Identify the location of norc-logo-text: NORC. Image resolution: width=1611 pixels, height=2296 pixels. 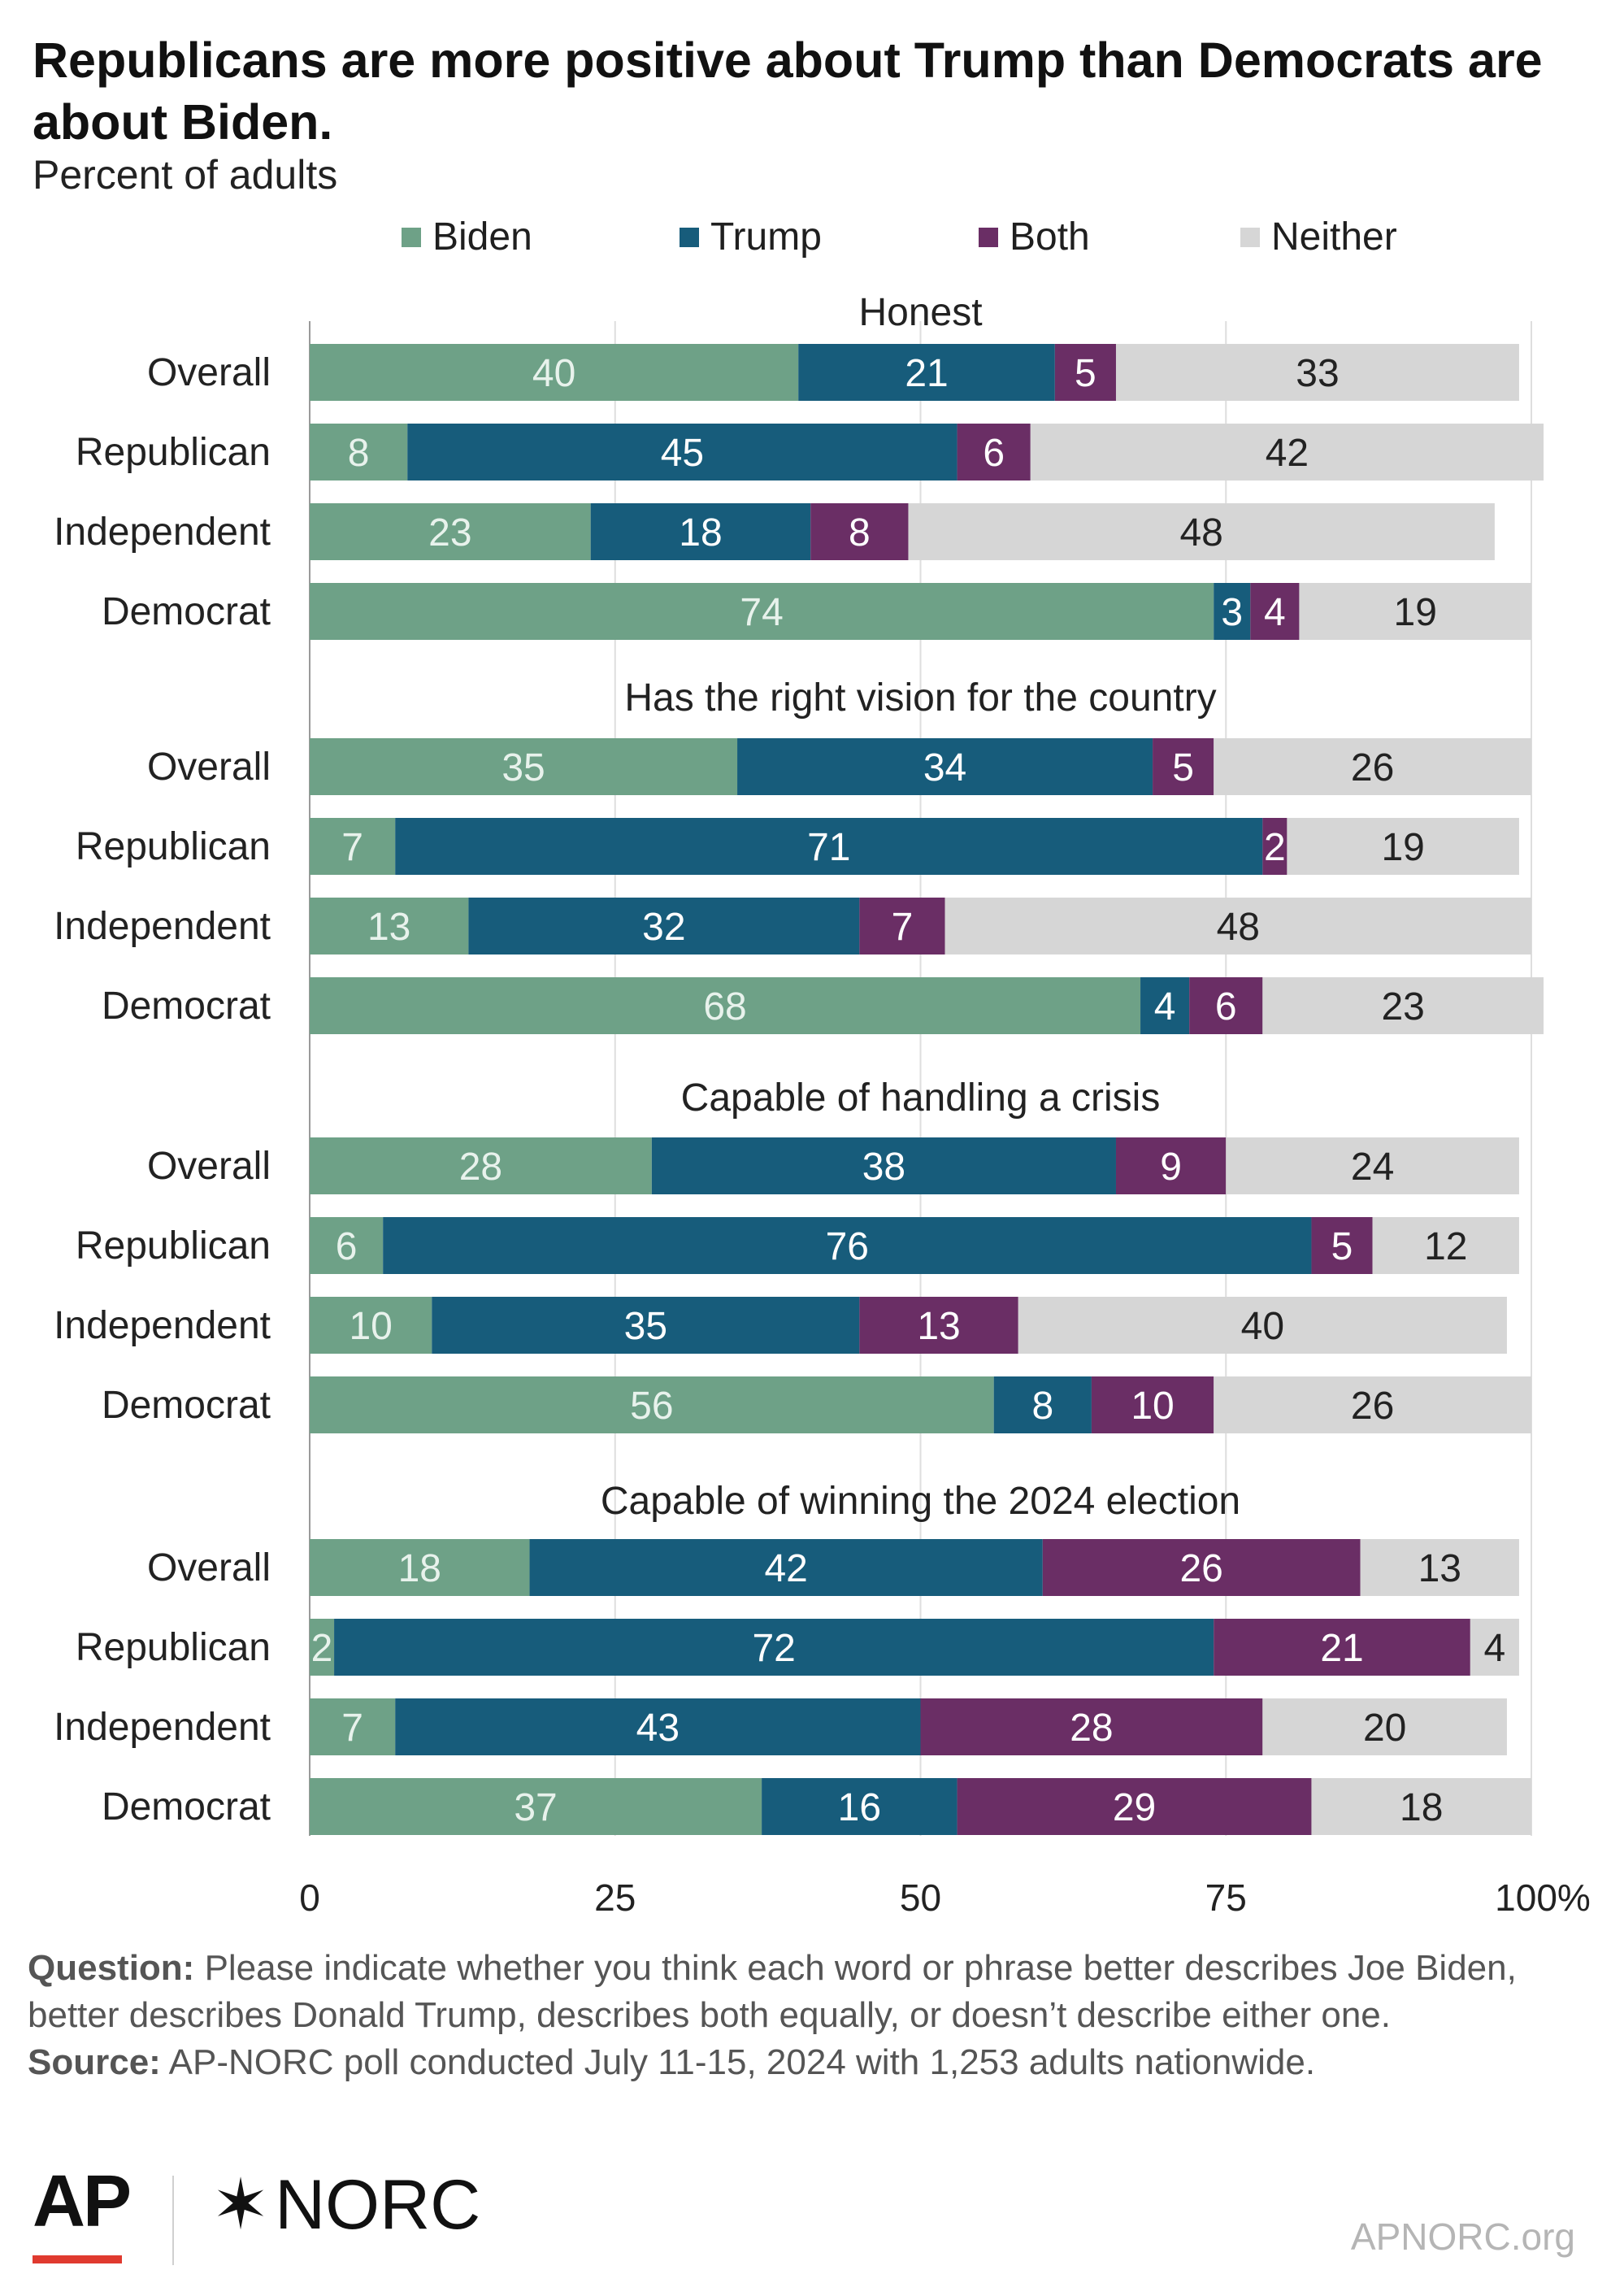
(378, 2205).